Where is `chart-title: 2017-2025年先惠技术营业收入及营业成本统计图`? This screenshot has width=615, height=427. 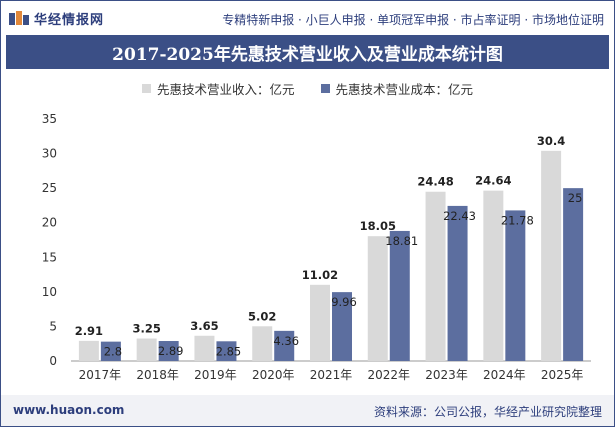 chart-title: 2017-2025年先惠技术营业收入及营业成本统计图 is located at coordinates (307, 54).